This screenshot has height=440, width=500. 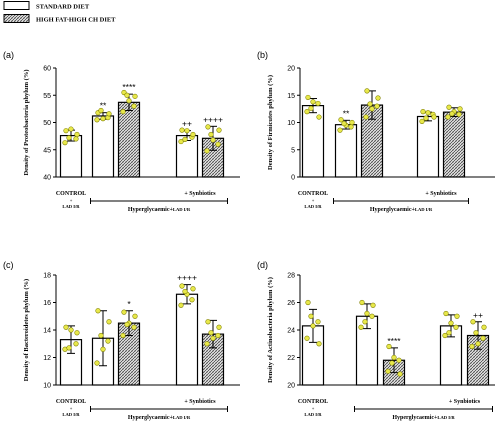 What do you see at coordinates (291, 276) in the screenshot?
I see `y-tick-label: 28` at bounding box center [291, 276].